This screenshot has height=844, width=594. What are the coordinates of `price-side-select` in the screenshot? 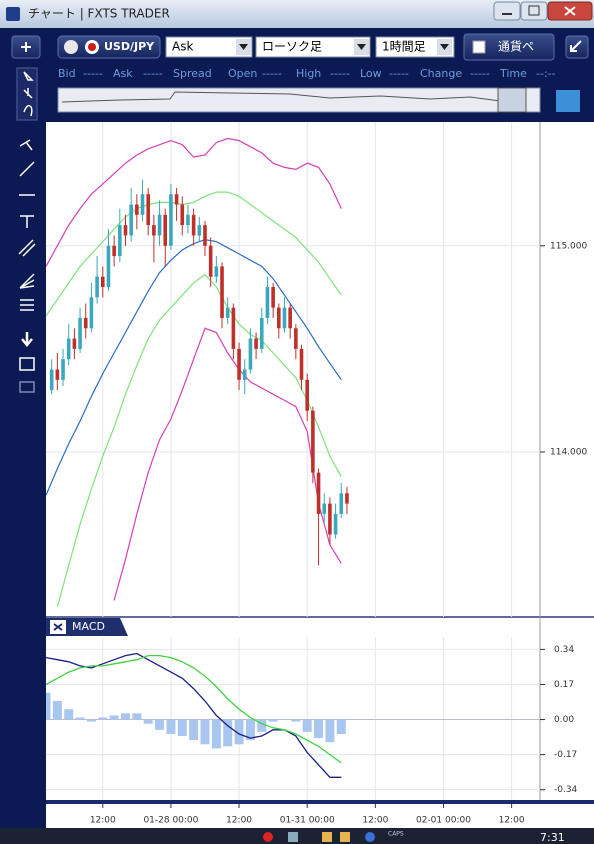 It's located at (209, 47).